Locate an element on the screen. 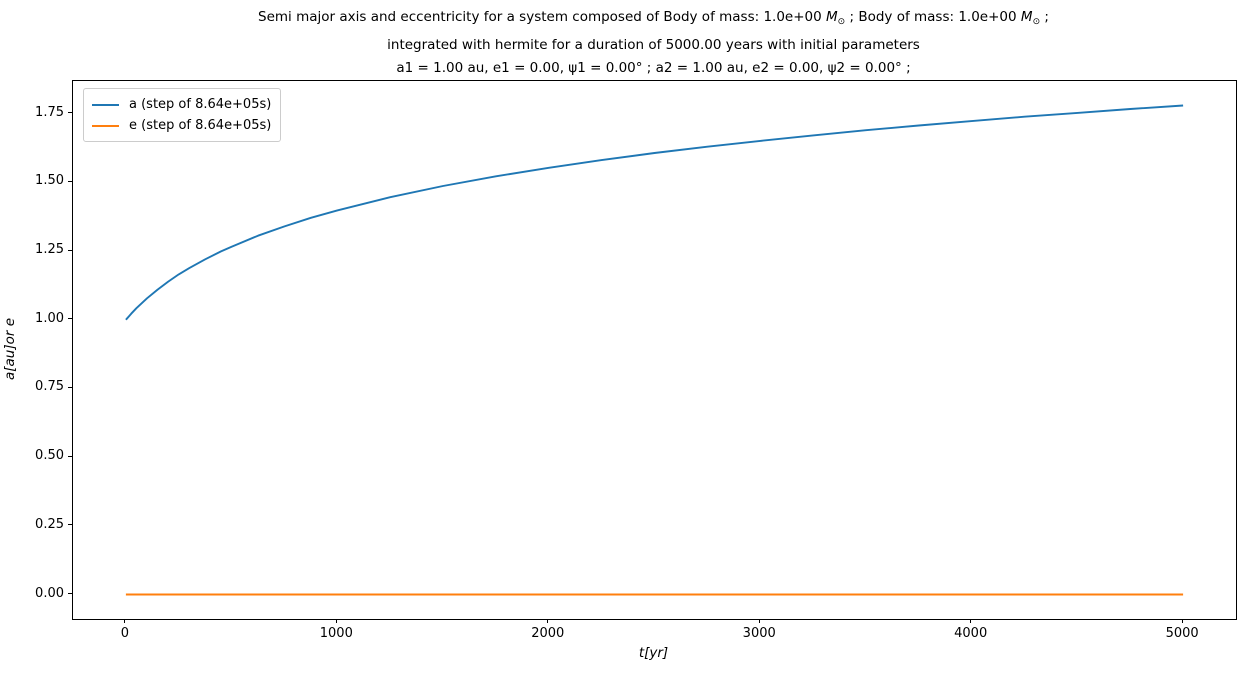 Image resolution: width=1244 pixels, height=676 pixels. x-tick-label: 0 is located at coordinates (124, 633).